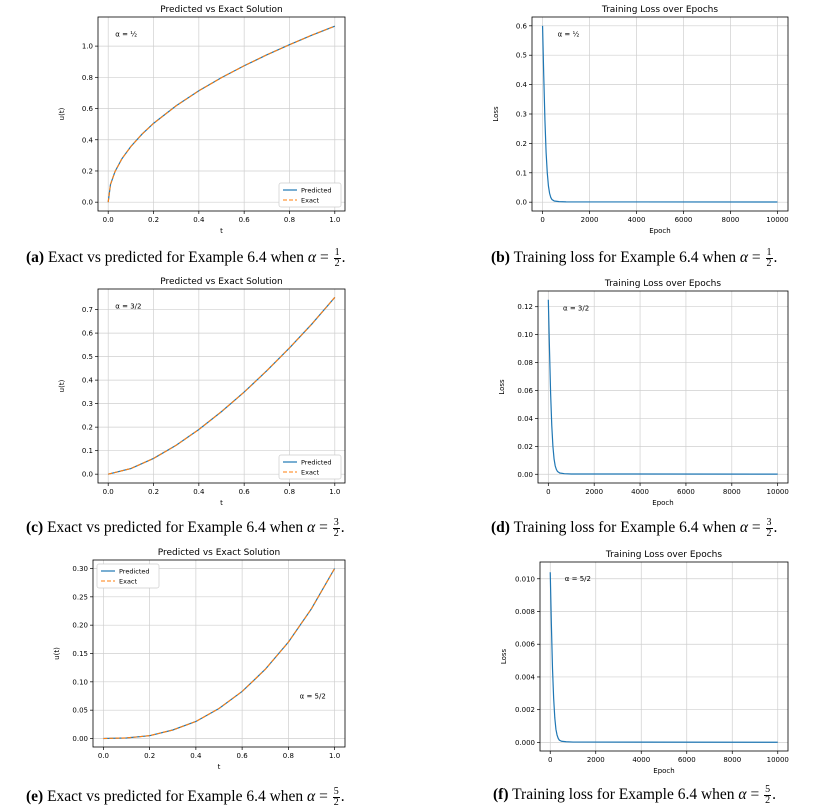 The height and width of the screenshot is (811, 816). What do you see at coordinates (578, 579) in the screenshot?
I see `alpha-annotation: α = 5/2` at bounding box center [578, 579].